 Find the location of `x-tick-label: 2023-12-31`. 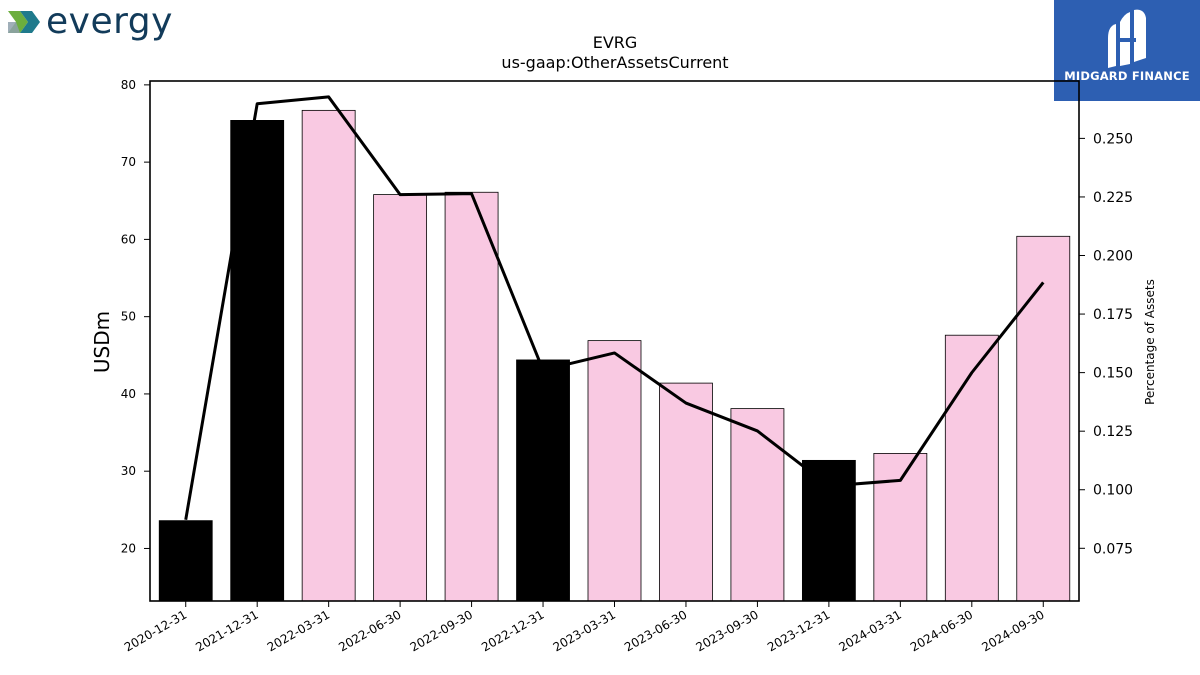

x-tick-label: 2023-12-31 is located at coordinates (798, 630).